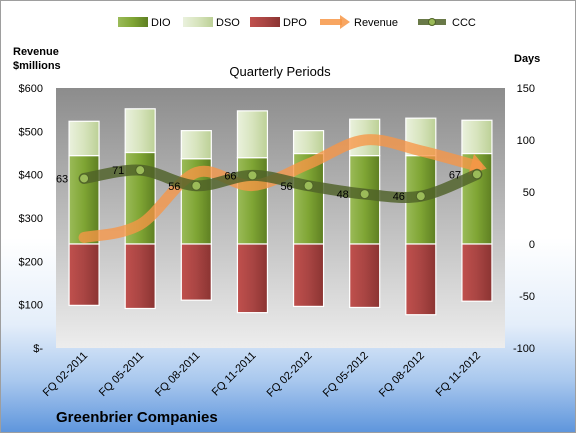 The image size is (576, 438). I want to click on right-tick-label: 100, so click(526, 141).